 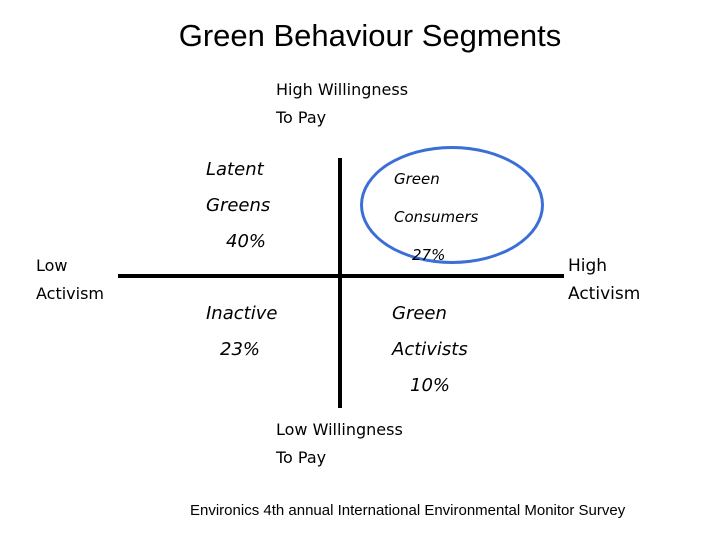 What do you see at coordinates (52, 265) in the screenshot?
I see `axis-label-line: Low` at bounding box center [52, 265].